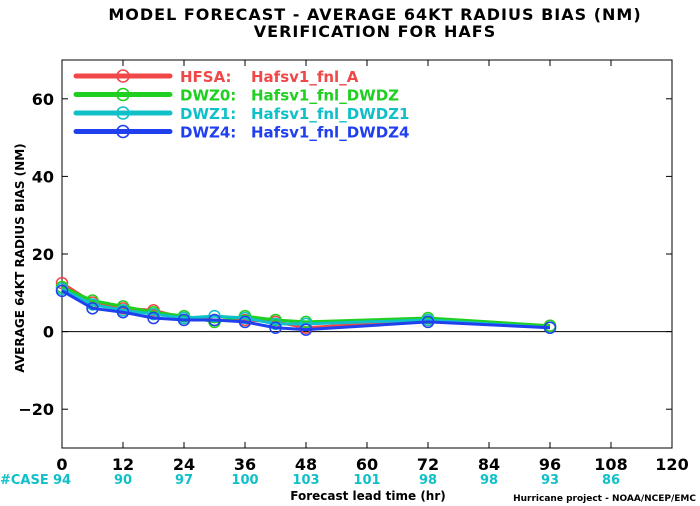 The height and width of the screenshot is (506, 700). Describe the element at coordinates (24, 480) in the screenshot. I see `case-label: #CASE` at that location.